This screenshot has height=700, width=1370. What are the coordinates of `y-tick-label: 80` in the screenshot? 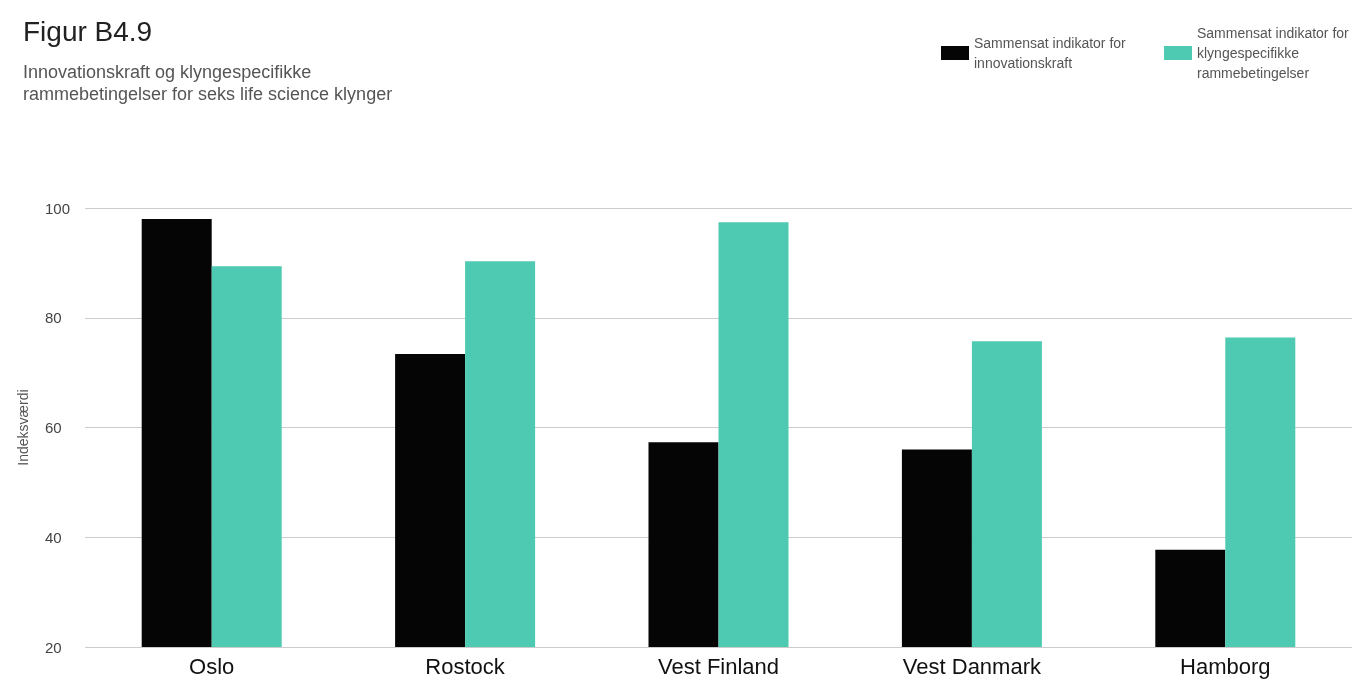 It's located at (53, 318).